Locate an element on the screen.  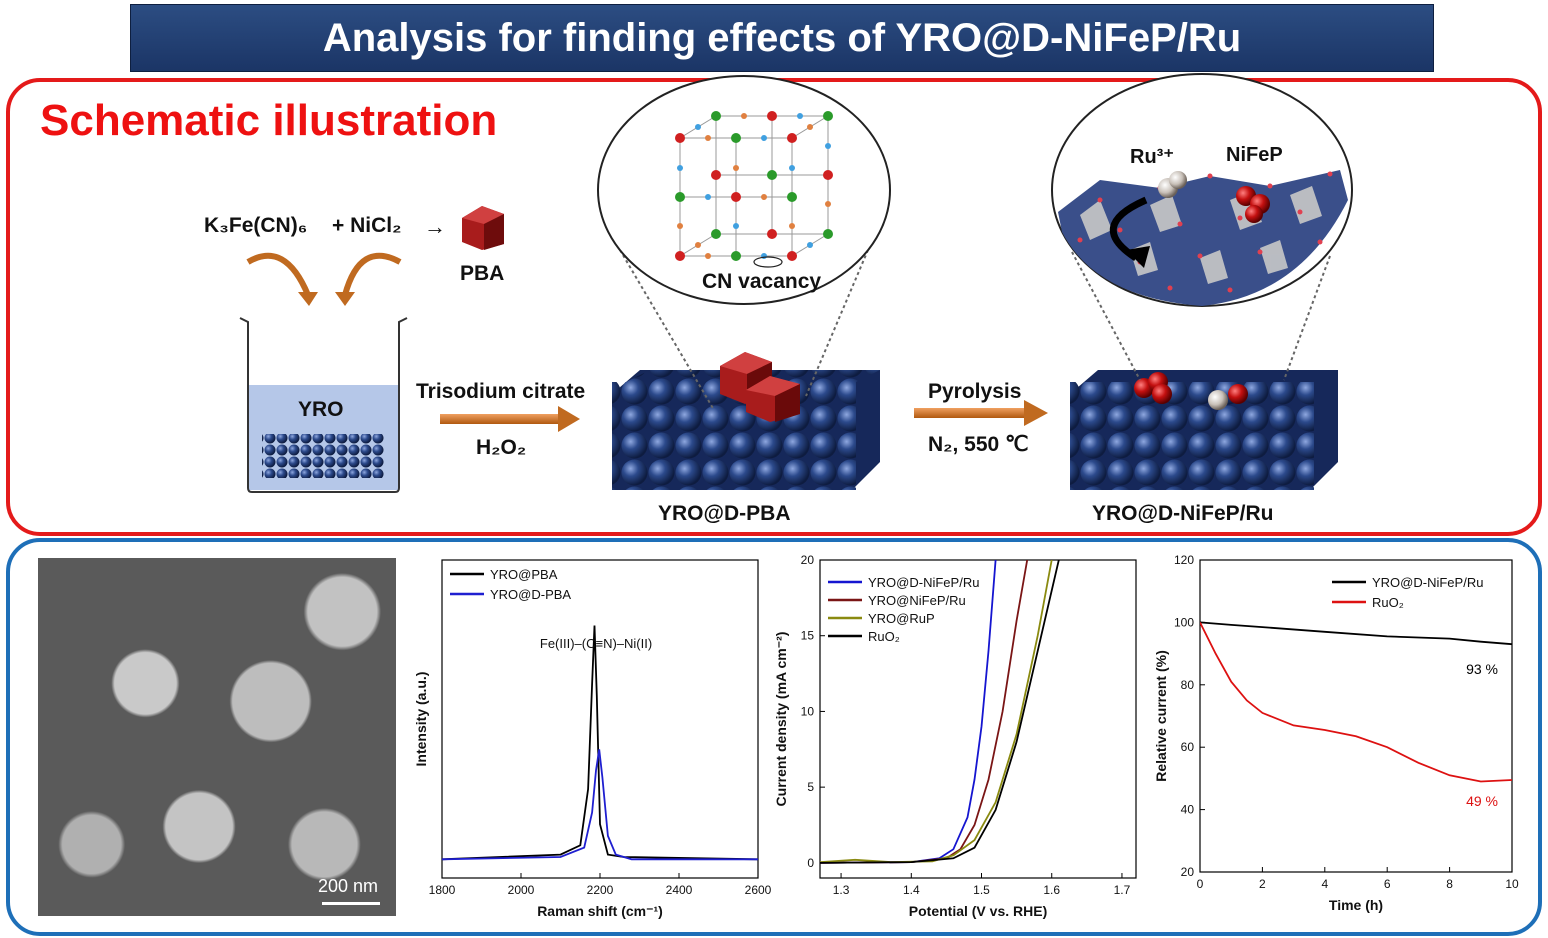
final-product-label: YRO@D-NiFeP/Ru is located at coordinates (1183, 513).